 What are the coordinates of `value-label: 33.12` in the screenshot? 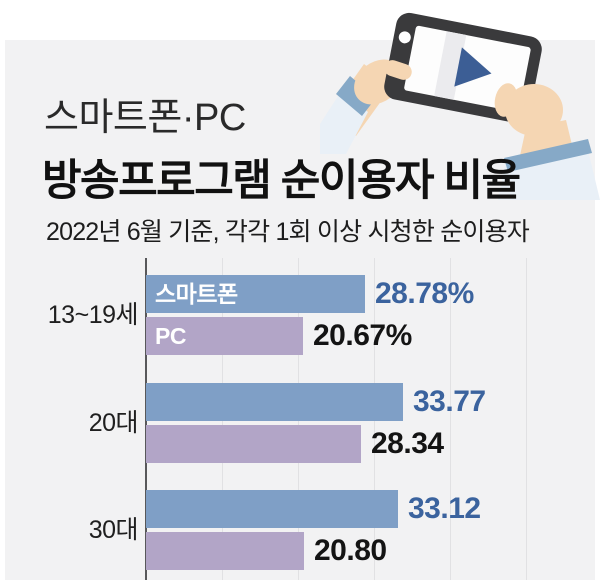 It's located at (444, 508).